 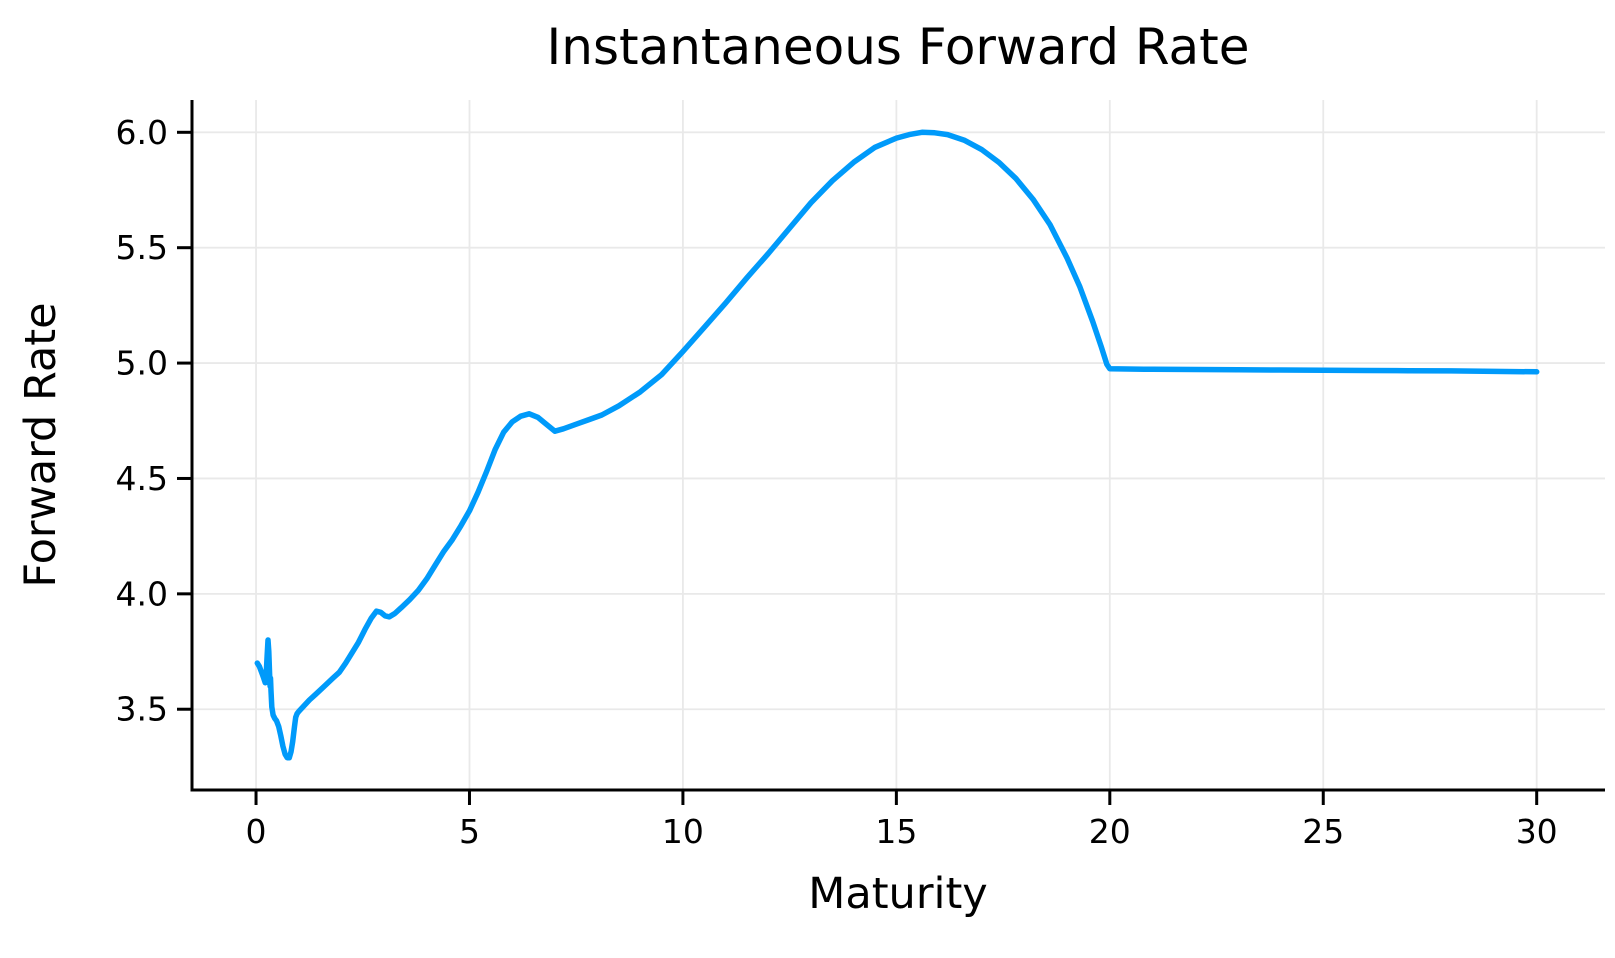 I want to click on x-tick-label: 0, so click(x=256, y=831).